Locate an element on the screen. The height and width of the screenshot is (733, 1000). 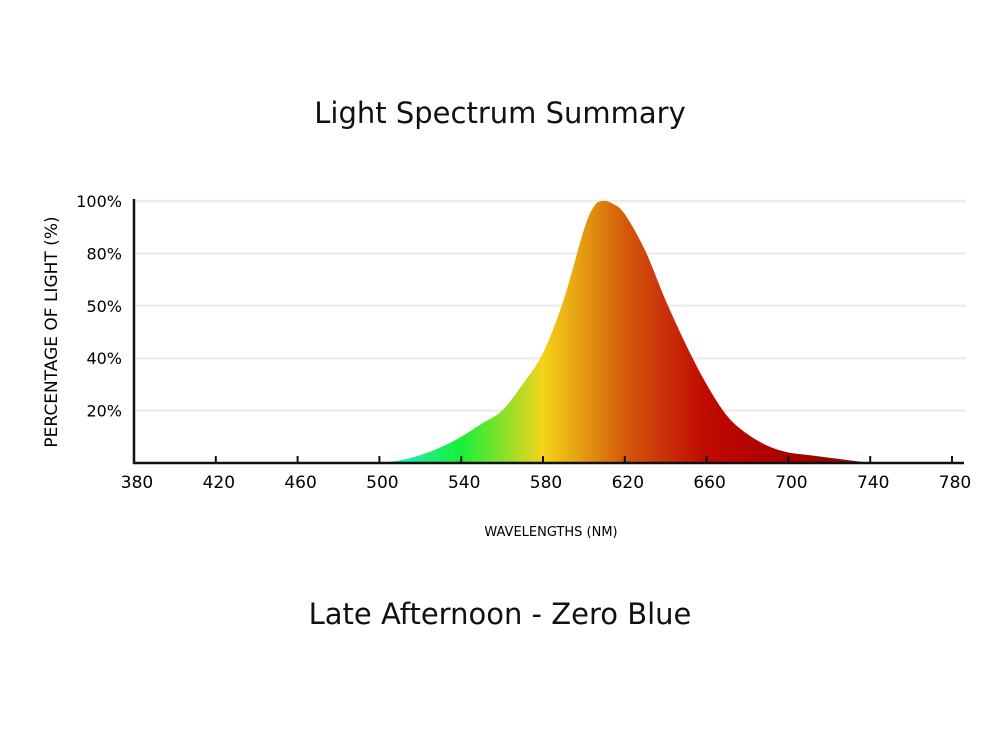
x-tick-label: 740 is located at coordinates (873, 483).